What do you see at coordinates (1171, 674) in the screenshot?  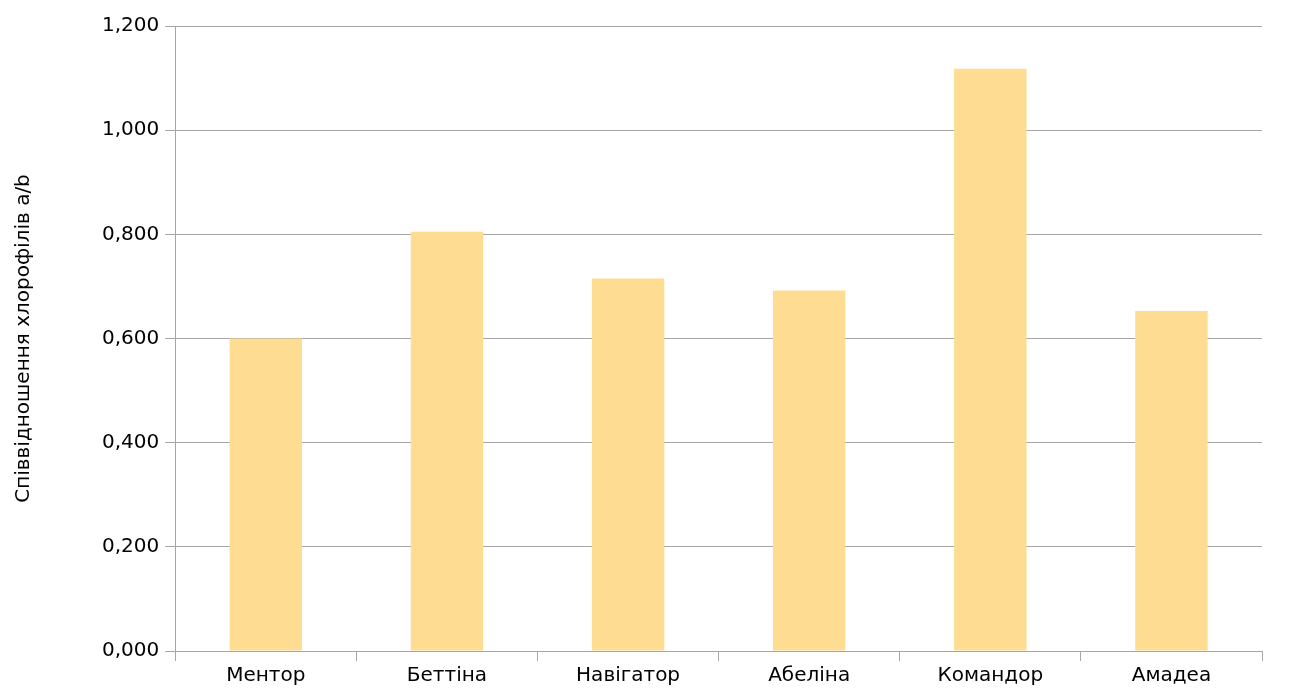 I see `x-tick-label: Амадеа` at bounding box center [1171, 674].